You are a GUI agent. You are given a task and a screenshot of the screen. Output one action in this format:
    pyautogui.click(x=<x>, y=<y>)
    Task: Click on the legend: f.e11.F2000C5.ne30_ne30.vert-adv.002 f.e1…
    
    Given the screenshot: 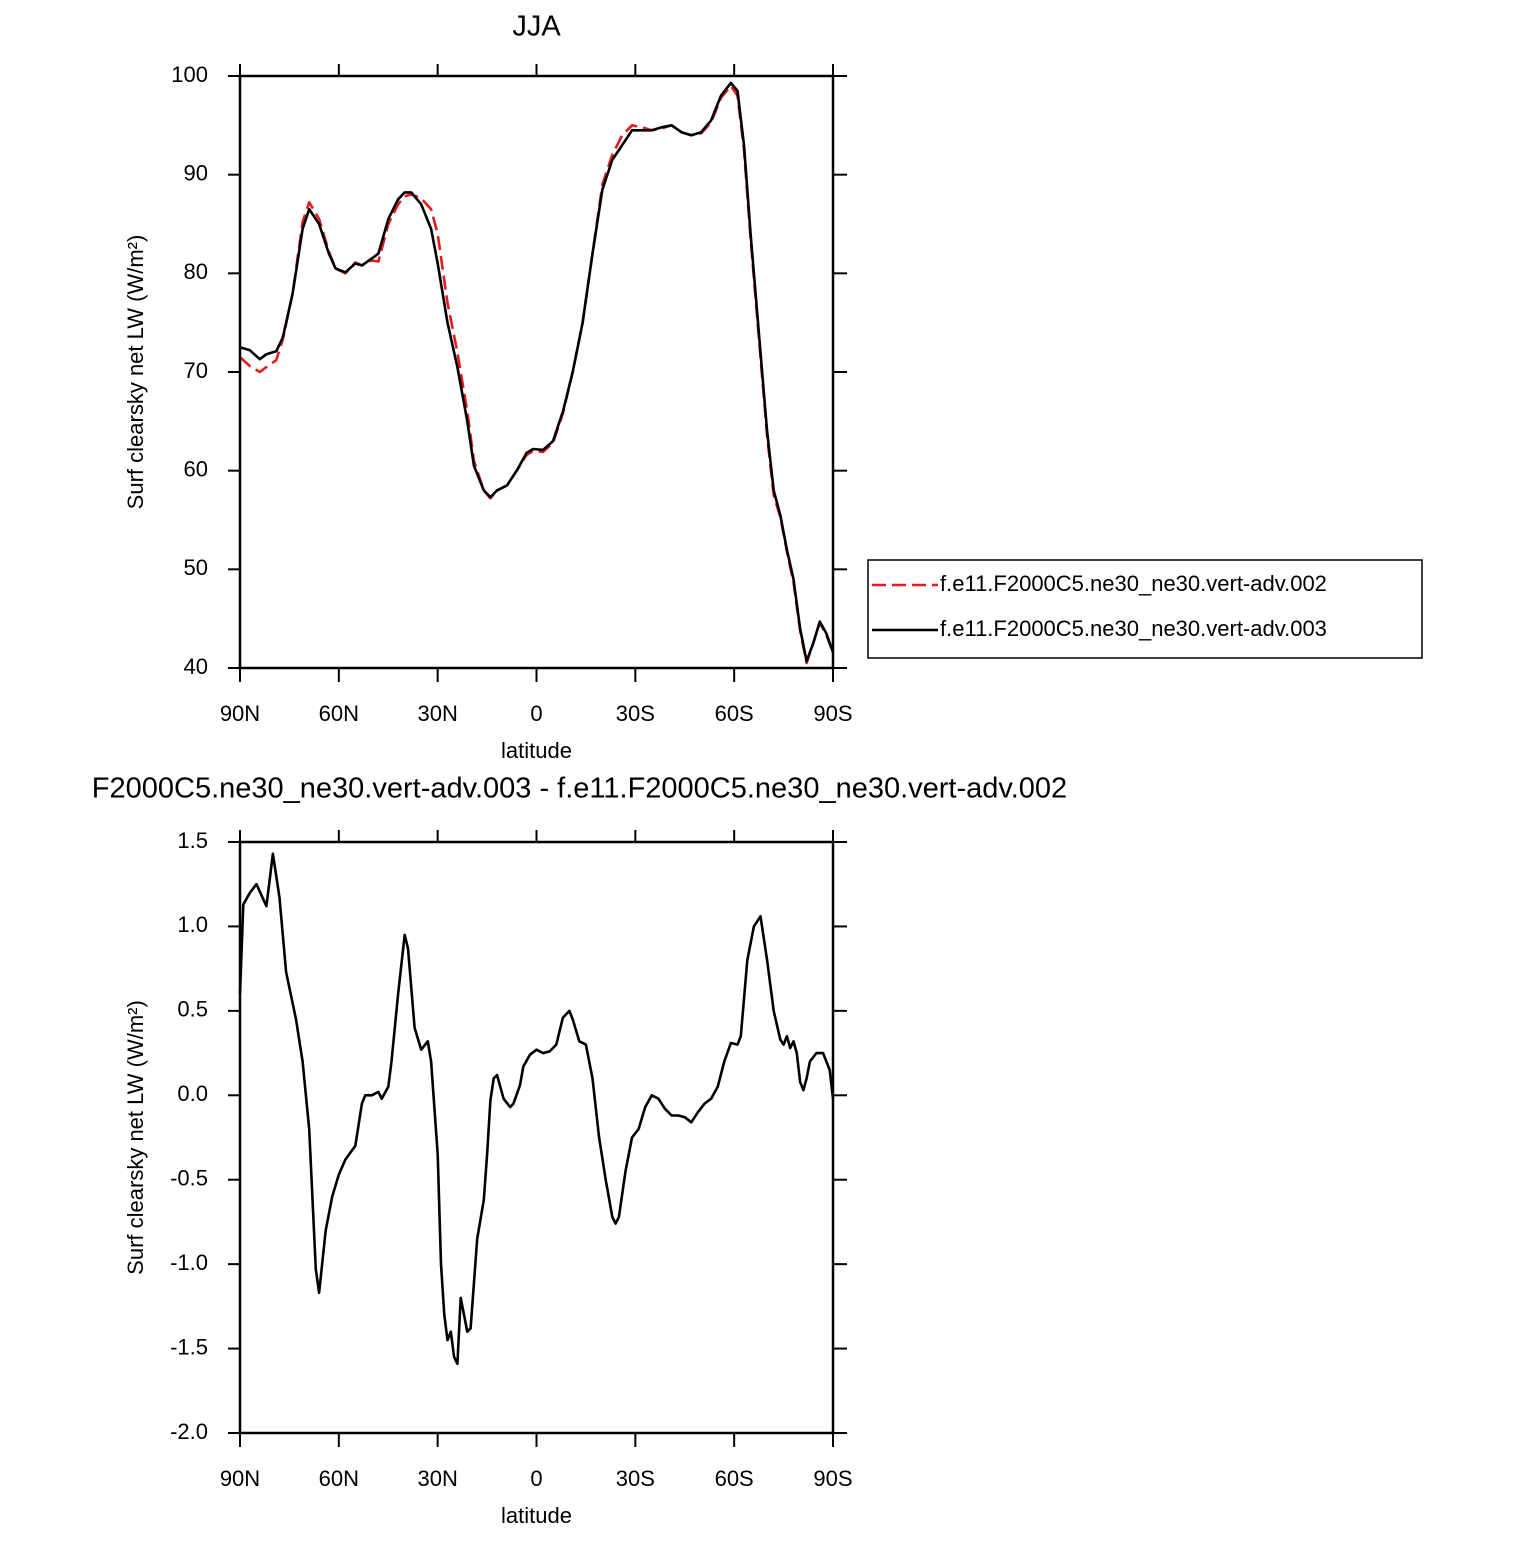 What is the action you would take?
    pyautogui.click(x=1145, y=609)
    